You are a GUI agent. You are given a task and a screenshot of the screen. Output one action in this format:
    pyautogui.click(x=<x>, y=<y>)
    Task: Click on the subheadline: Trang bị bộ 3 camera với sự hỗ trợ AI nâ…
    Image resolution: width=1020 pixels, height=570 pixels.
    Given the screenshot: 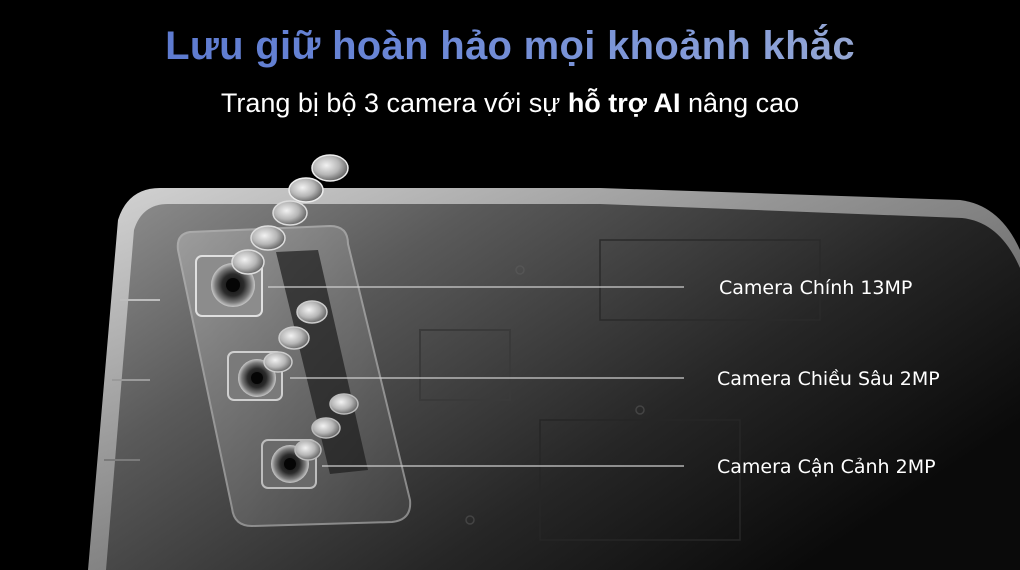 What is the action you would take?
    pyautogui.click(x=510, y=103)
    